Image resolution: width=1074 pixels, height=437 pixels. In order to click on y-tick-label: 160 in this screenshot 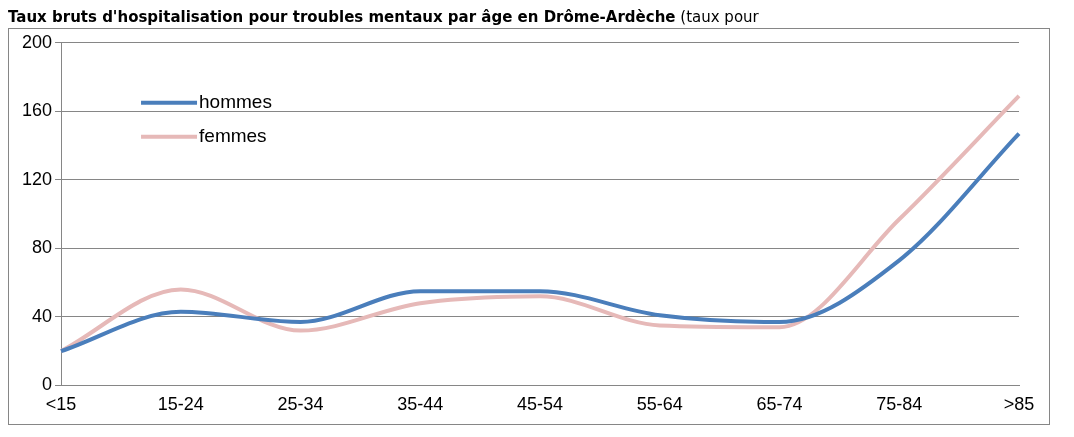, I will do `click(37, 110)`.